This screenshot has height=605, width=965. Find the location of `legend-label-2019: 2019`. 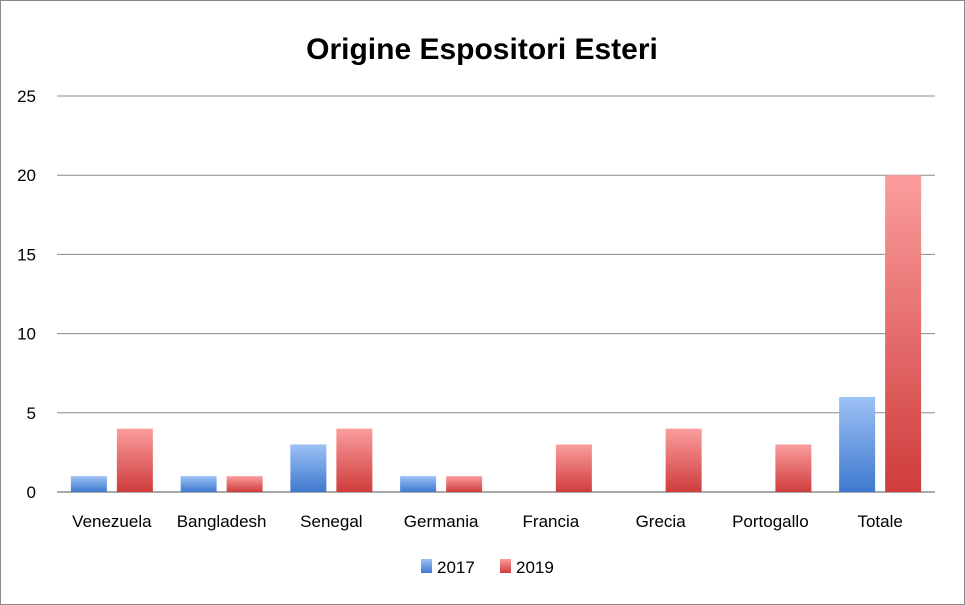

legend-label-2019: 2019 is located at coordinates (535, 567).